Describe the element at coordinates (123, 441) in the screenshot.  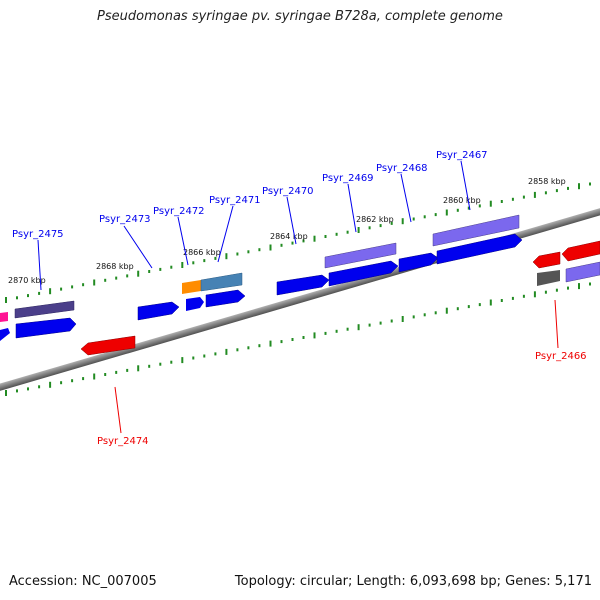
I see `gene-label: Psyr_2474` at that location.